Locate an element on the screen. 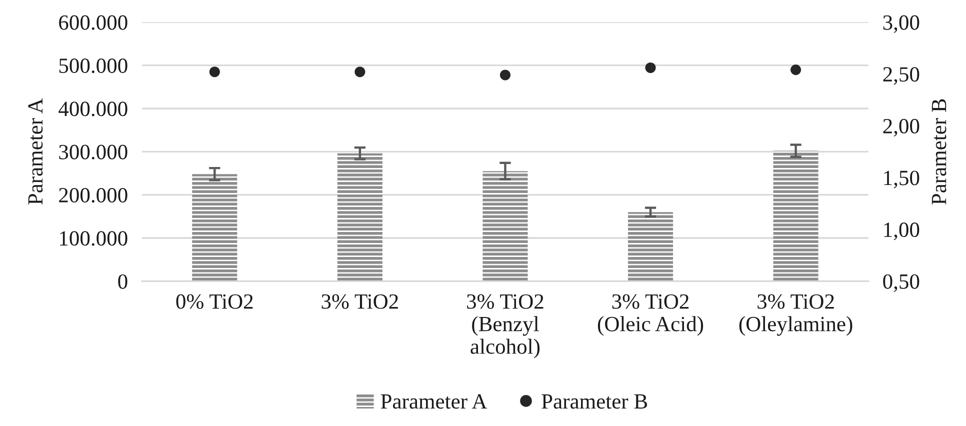 Image resolution: width=966 pixels, height=426 pixels. y2-tick-label: 3,00 is located at coordinates (901, 24).